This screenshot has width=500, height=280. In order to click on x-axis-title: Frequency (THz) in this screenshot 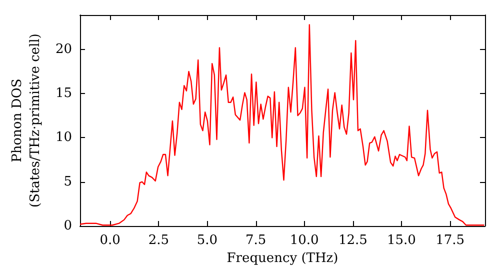, I will do `click(282, 258)`.